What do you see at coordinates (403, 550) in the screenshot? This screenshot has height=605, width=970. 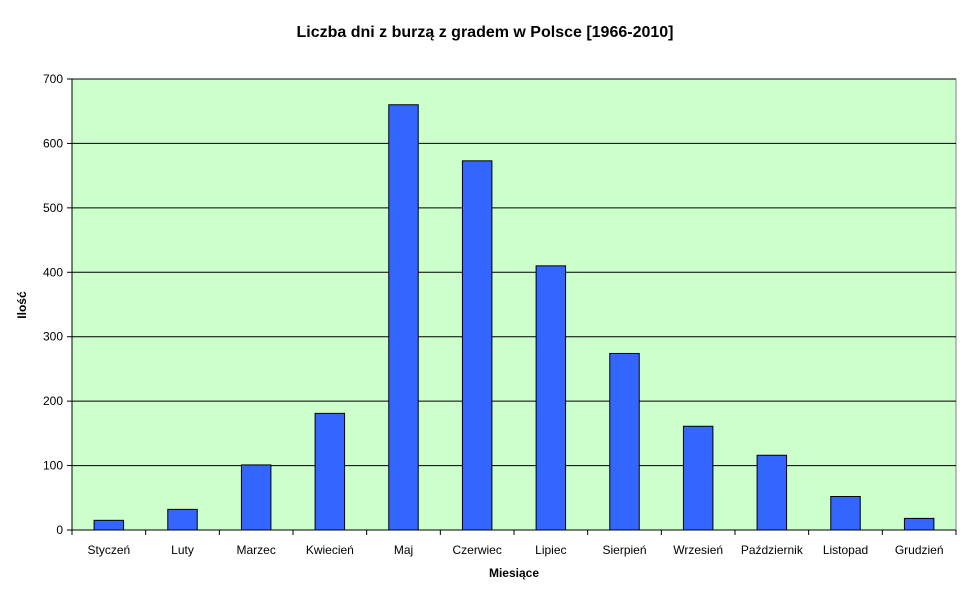 I see `x-tick-label: Maj` at bounding box center [403, 550].